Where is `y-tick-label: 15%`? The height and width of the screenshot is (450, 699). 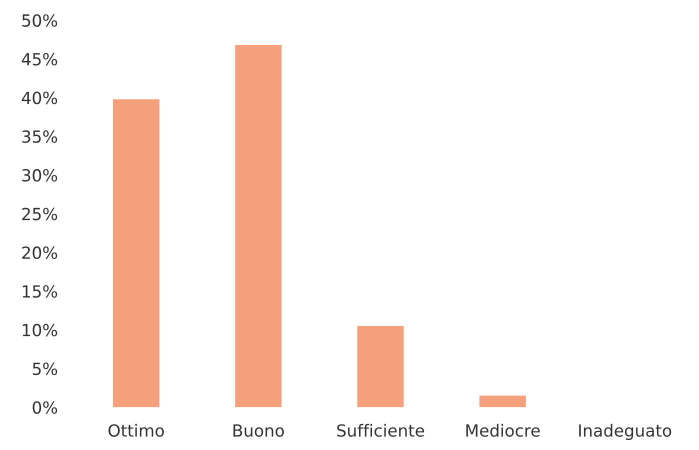
y-tick-label: 15% is located at coordinates (40, 291).